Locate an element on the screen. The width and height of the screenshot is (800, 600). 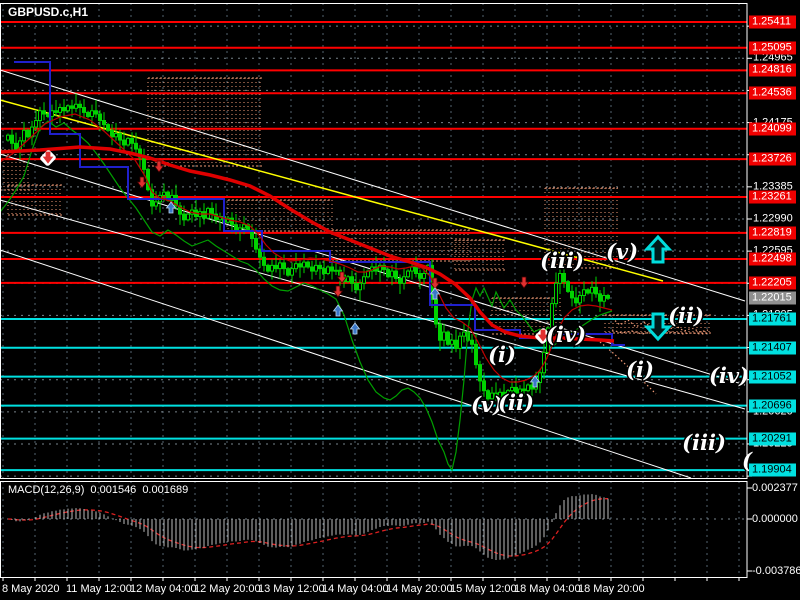
resistance-price-label: 1.22498 is located at coordinates (772, 259).